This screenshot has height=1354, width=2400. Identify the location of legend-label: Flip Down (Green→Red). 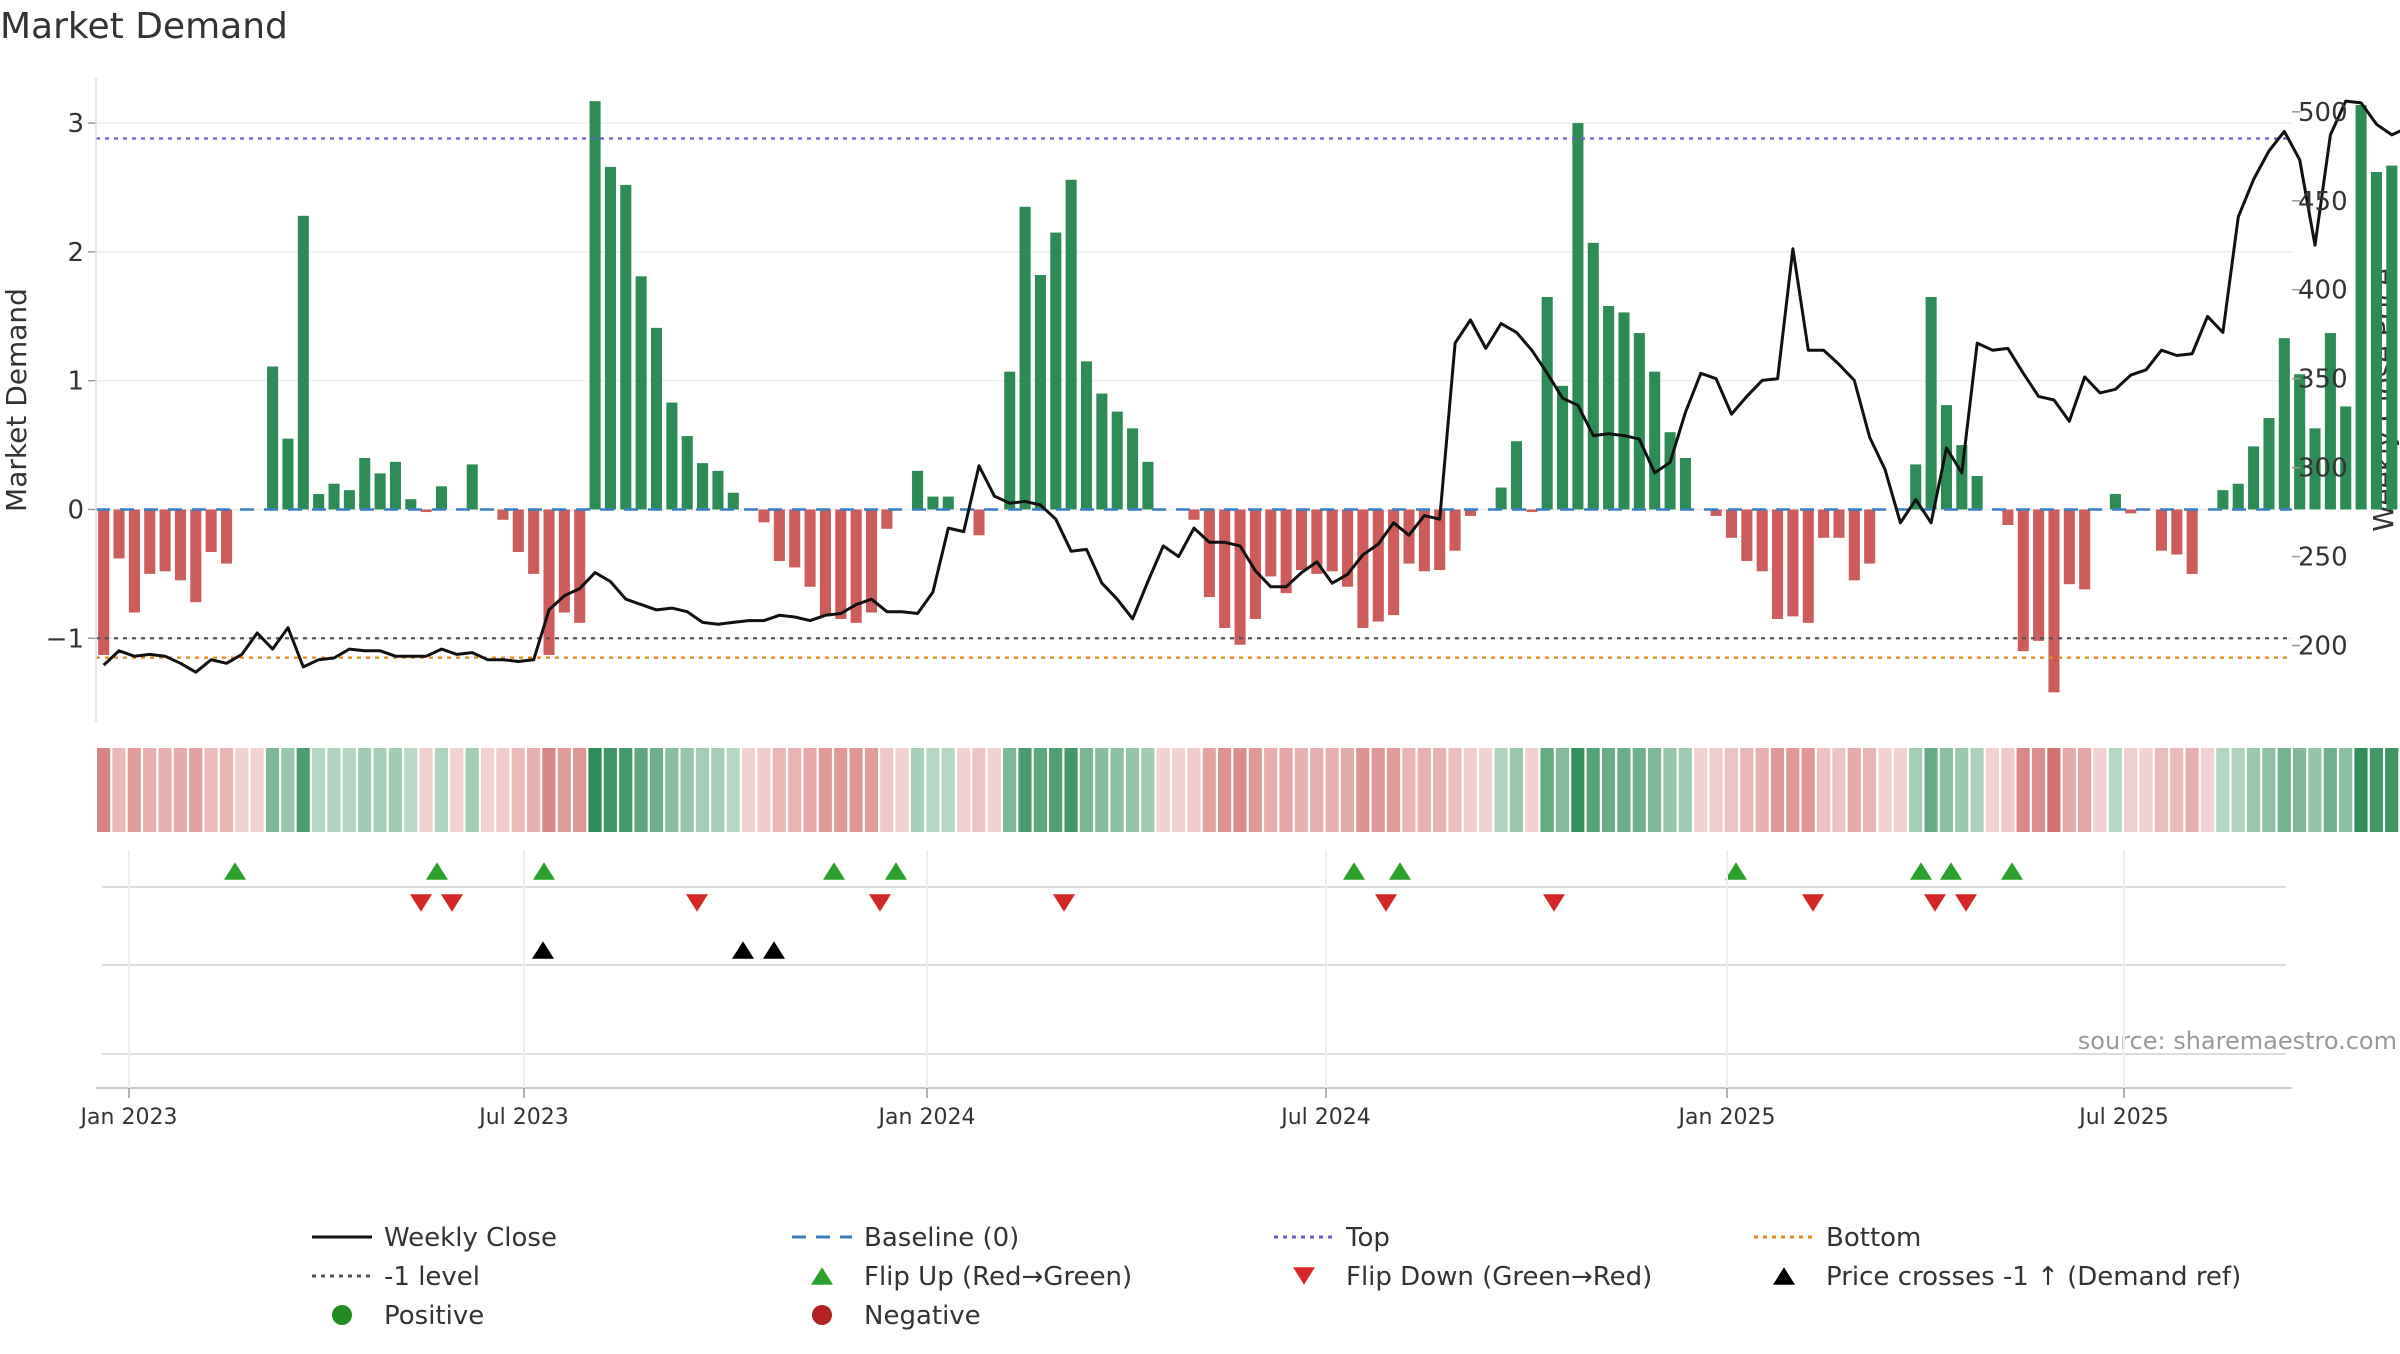
(1499, 1277).